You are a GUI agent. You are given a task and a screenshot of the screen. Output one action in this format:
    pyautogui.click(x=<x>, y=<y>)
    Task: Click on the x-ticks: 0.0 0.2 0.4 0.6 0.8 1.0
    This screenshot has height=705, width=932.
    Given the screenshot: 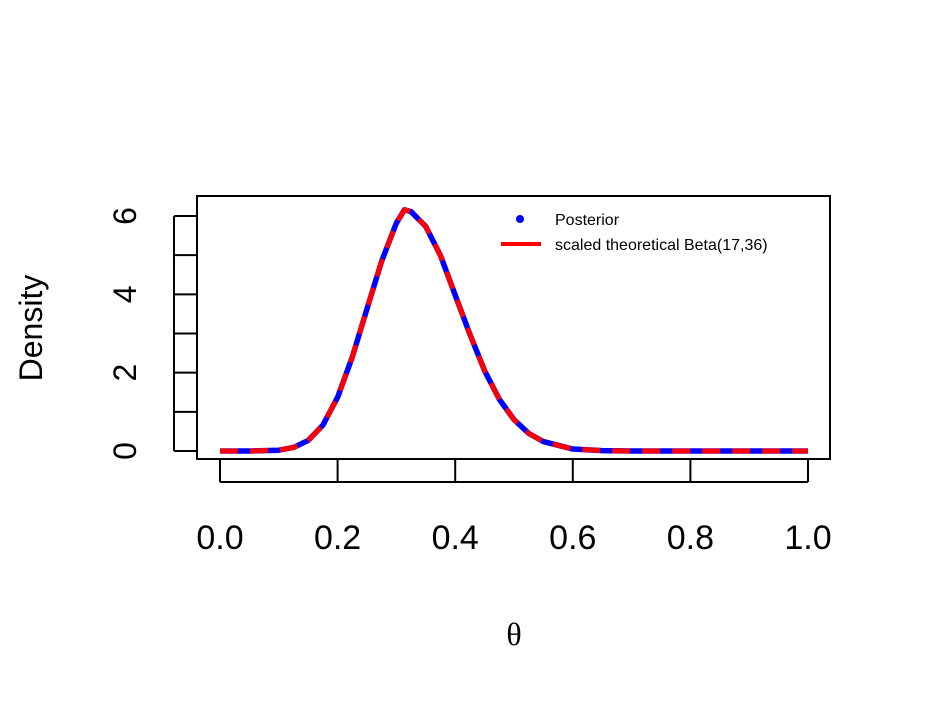 What is the action you would take?
    pyautogui.click(x=514, y=508)
    